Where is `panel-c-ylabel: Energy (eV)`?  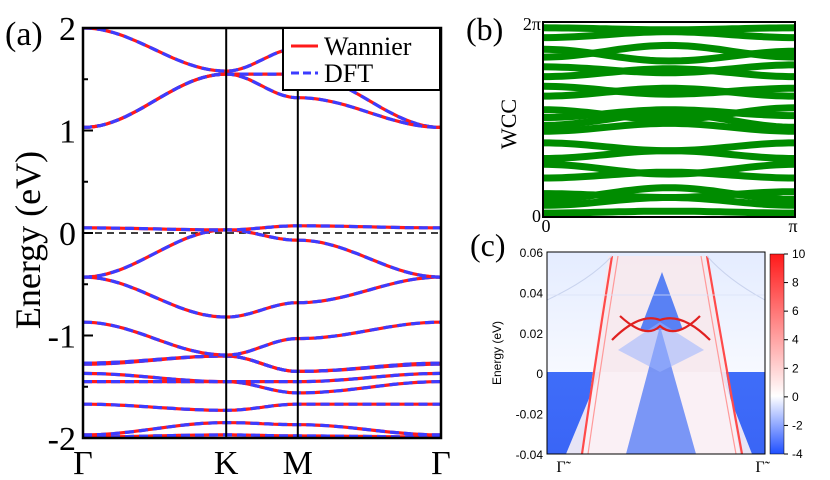 panel-c-ylabel: Energy (eV) is located at coordinates (497, 353).